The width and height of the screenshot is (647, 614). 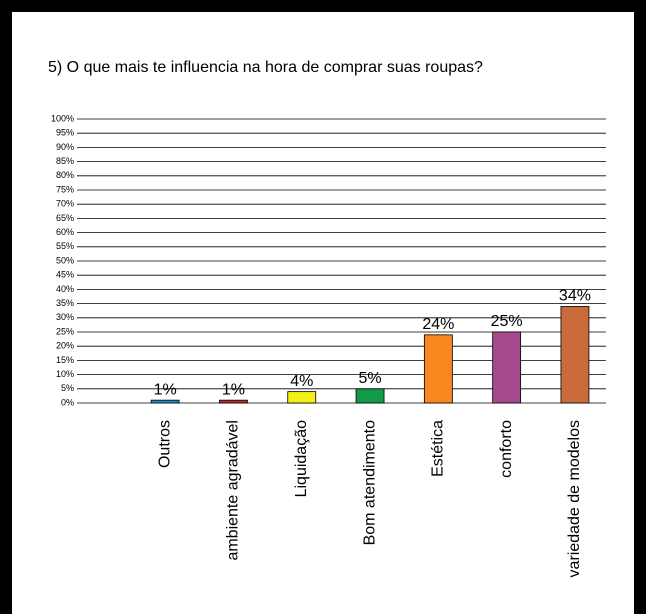 What do you see at coordinates (575, 296) in the screenshot?
I see `value-label: 34%` at bounding box center [575, 296].